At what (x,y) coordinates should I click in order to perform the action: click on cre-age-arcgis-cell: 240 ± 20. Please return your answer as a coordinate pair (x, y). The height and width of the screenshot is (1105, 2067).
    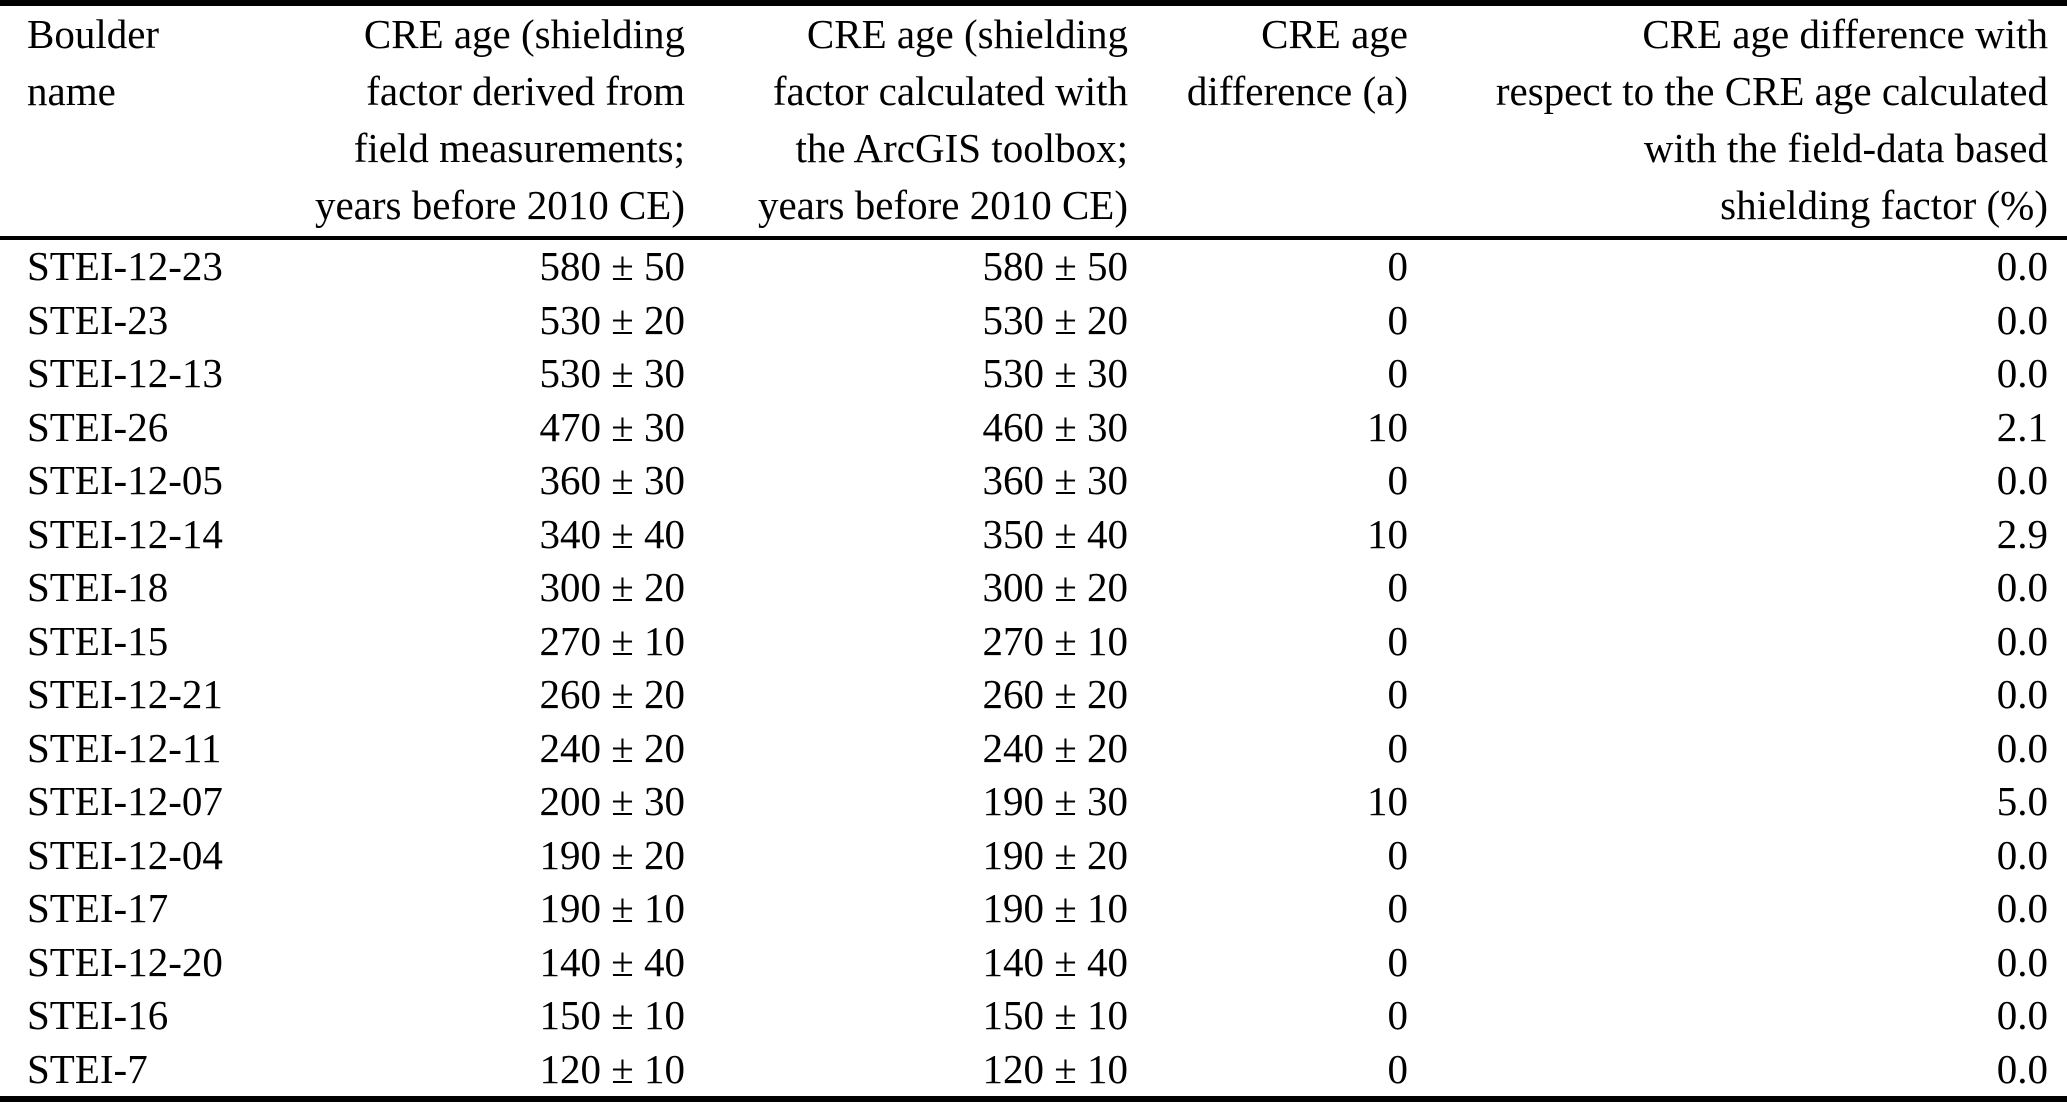
    Looking at the image, I should click on (1055, 747).